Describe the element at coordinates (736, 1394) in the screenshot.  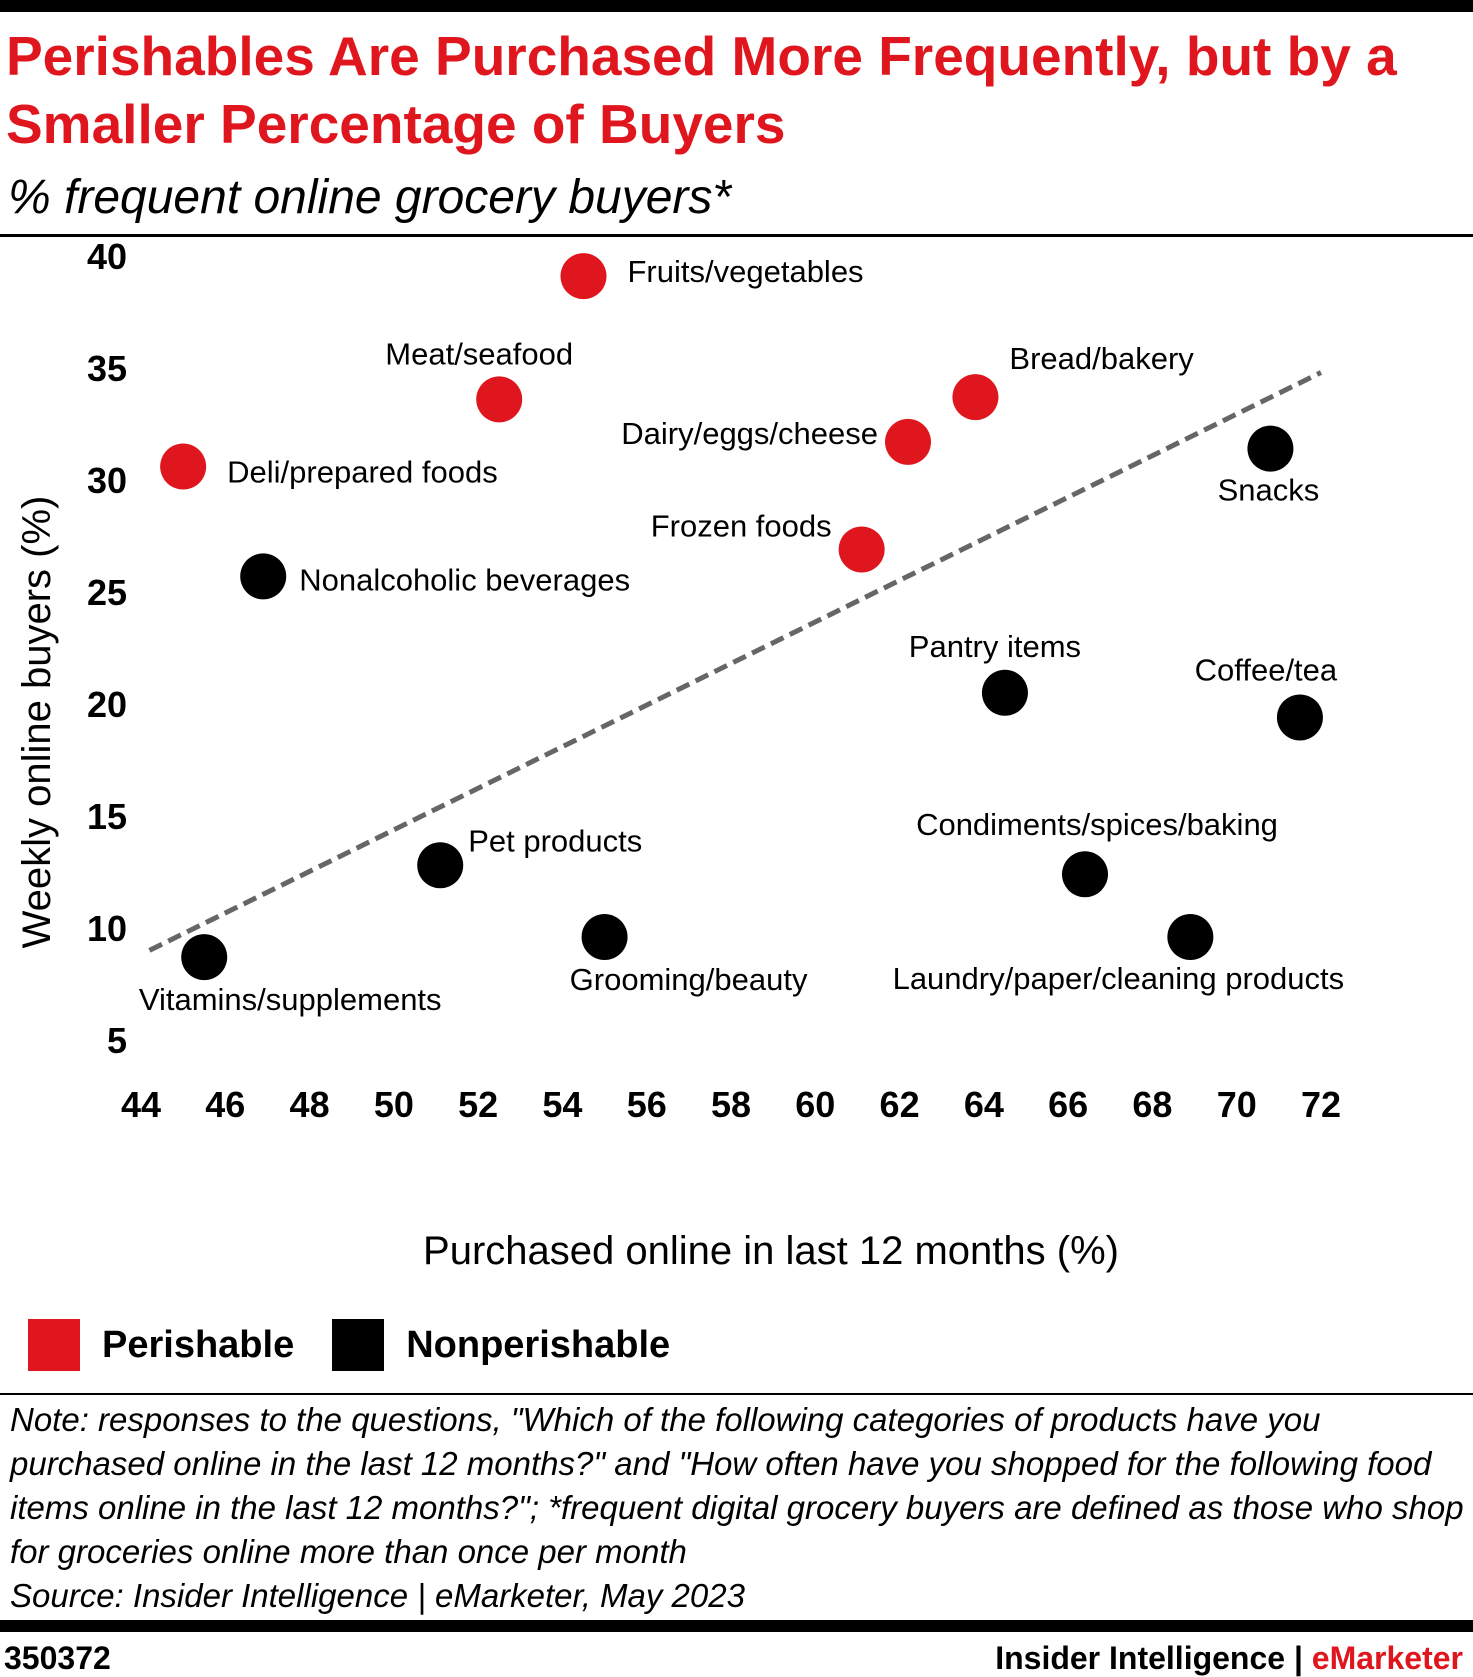
I see `note-rule` at that location.